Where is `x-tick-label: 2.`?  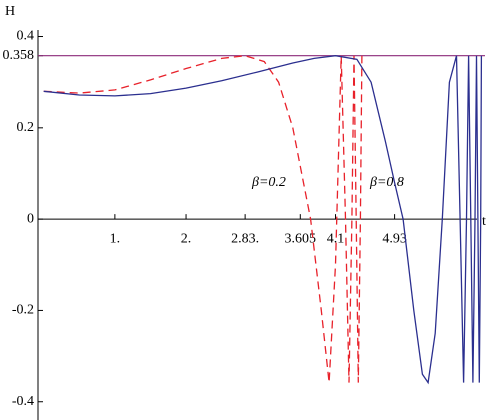
x-tick-label: 2. is located at coordinates (186, 238).